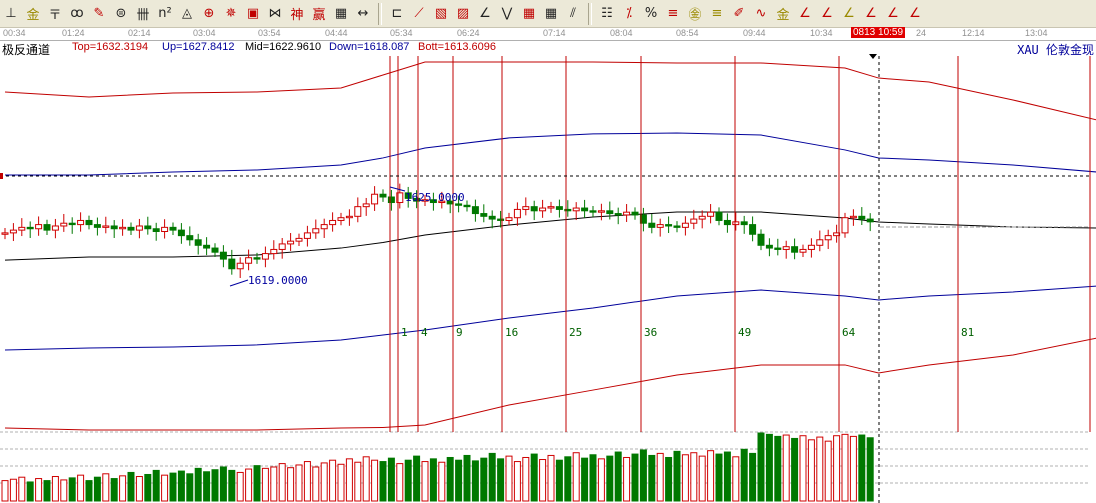  What do you see at coordinates (529, 13) in the screenshot?
I see `grid-box-icon: ▦` at bounding box center [529, 13].